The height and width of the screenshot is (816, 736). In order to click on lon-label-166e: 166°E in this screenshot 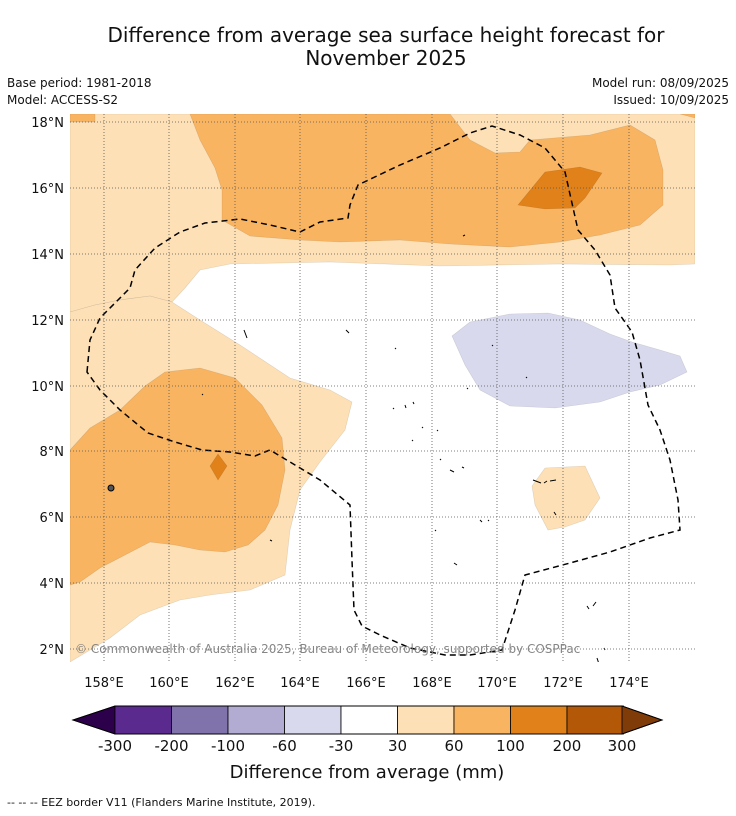, I will do `click(366, 683)`.